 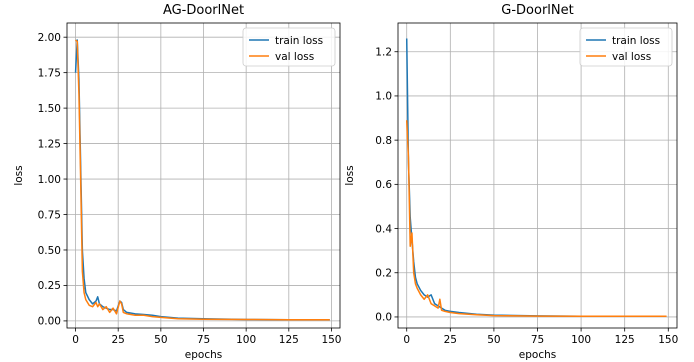 What do you see at coordinates (383, 274) in the screenshot?
I see `y-tick-label: 0.2` at bounding box center [383, 274].